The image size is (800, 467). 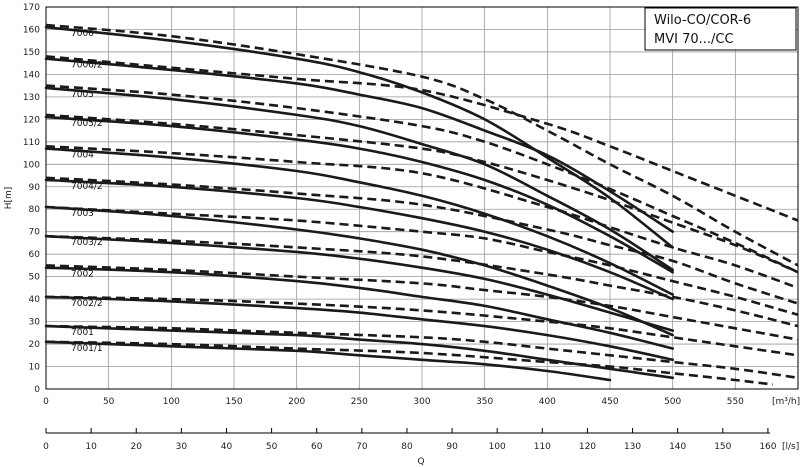 I want to click on curve-label: 7002/2, so click(x=87, y=304).